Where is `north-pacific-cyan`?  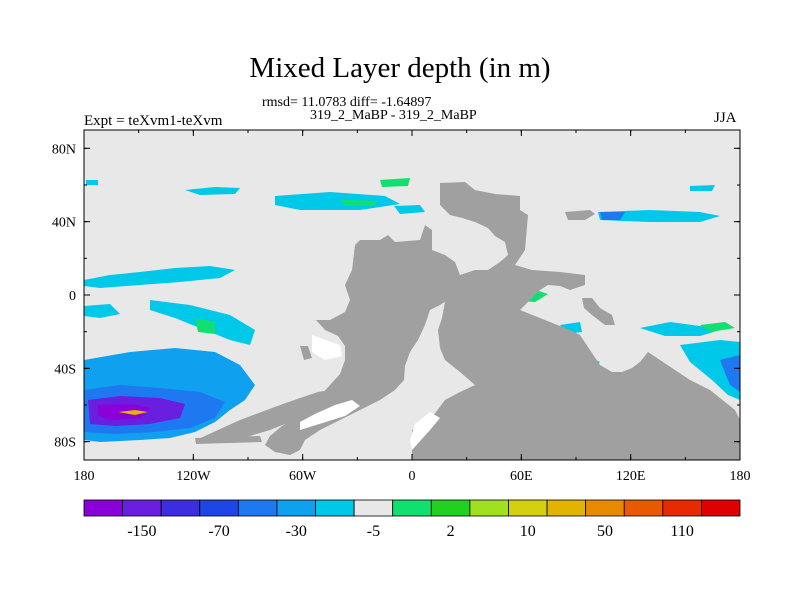 north-pacific-cyan is located at coordinates (409, 209).